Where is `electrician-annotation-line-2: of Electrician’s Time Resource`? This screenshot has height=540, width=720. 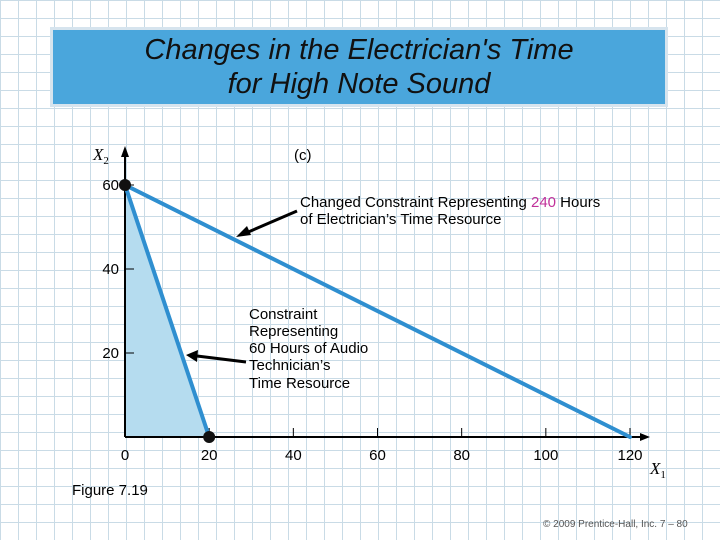
electrician-annotation-line-2: of Electrician’s Time Resource is located at coordinates (400, 219).